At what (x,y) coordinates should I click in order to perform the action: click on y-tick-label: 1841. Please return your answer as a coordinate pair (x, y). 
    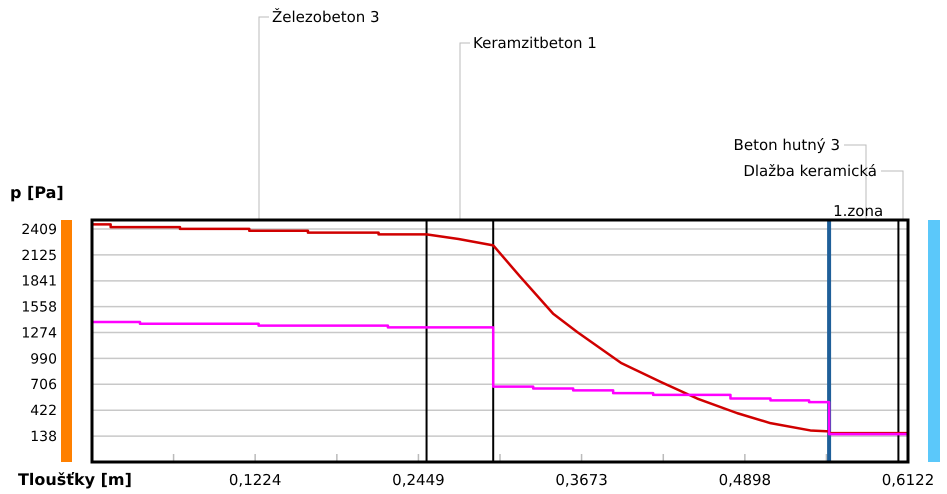
    Looking at the image, I should click on (39, 282).